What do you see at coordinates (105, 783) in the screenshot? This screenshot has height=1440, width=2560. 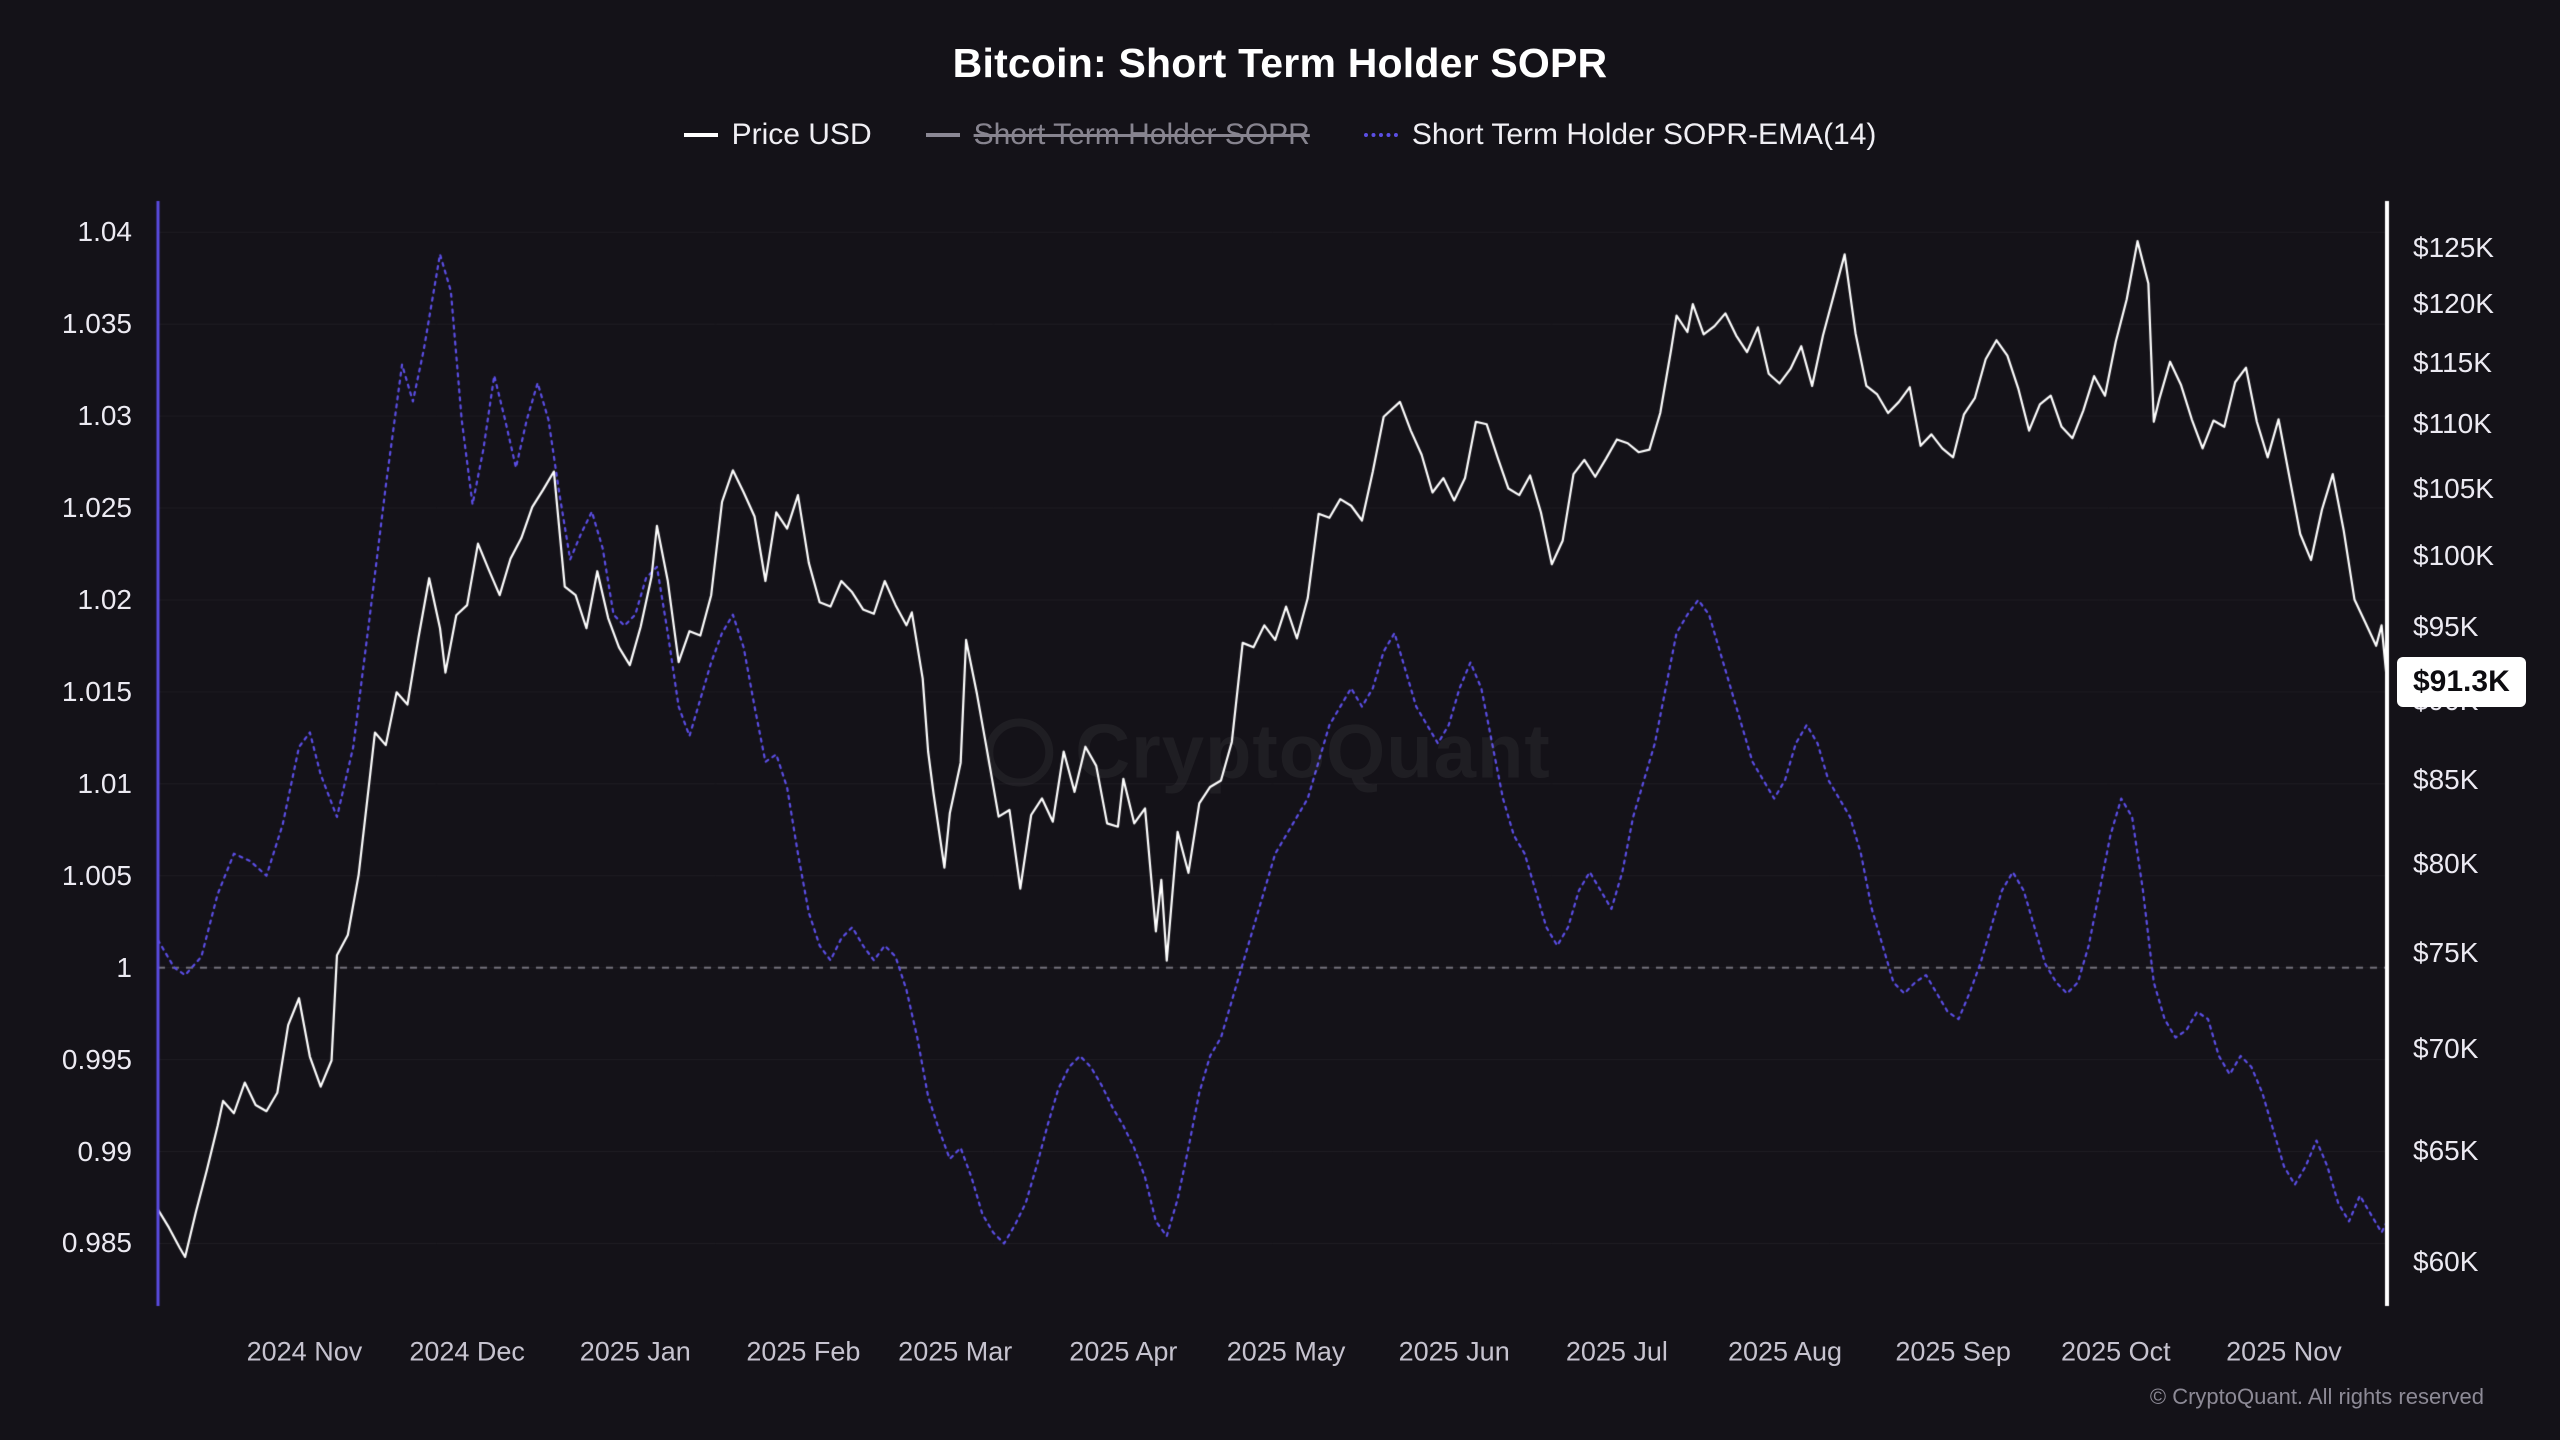 I see `left-axis-tick: 1.01` at bounding box center [105, 783].